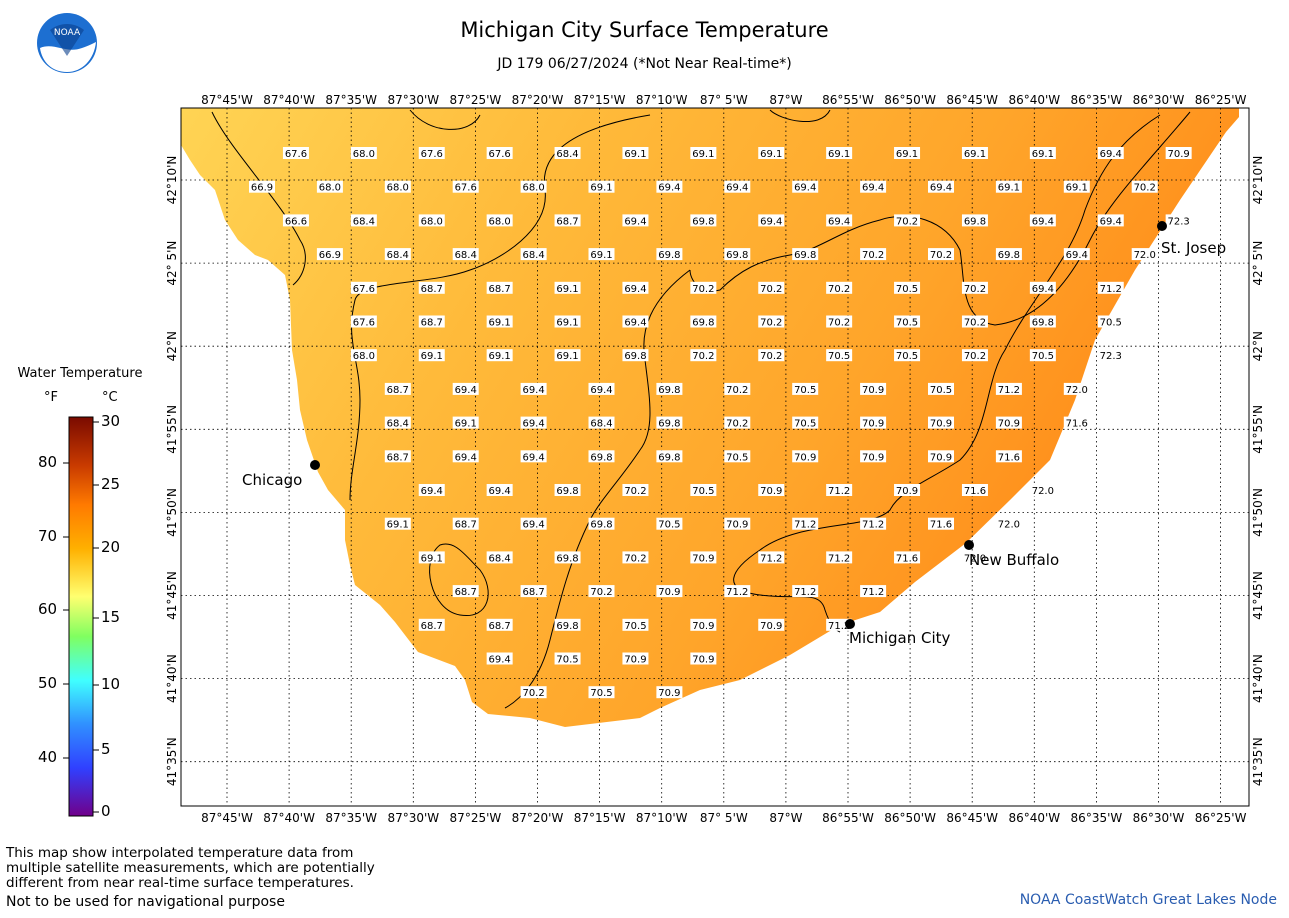 Image resolution: width=1289 pixels, height=918 pixels. What do you see at coordinates (289, 100) in the screenshot?
I see `lon-label-top: 87°40'W` at bounding box center [289, 100].